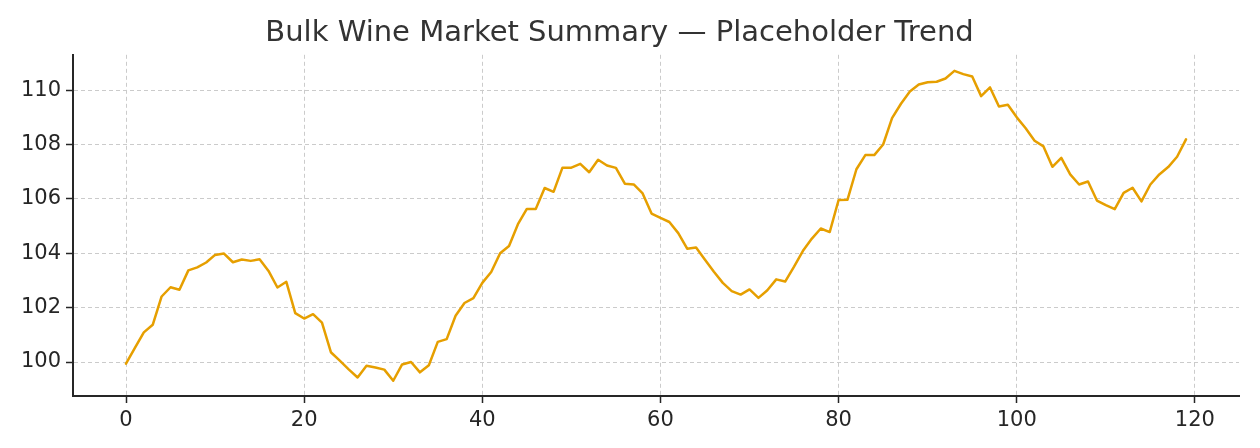  Describe the element at coordinates (660, 419) in the screenshot. I see `x-tick-label: 60` at that location.